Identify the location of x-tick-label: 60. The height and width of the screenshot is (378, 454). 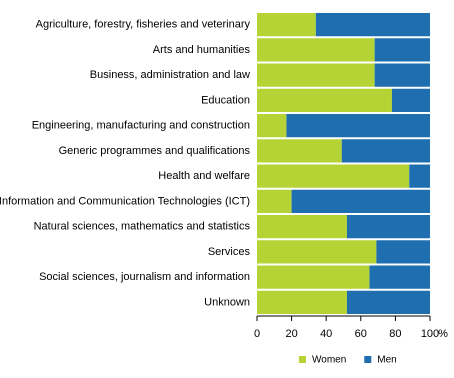
(361, 334).